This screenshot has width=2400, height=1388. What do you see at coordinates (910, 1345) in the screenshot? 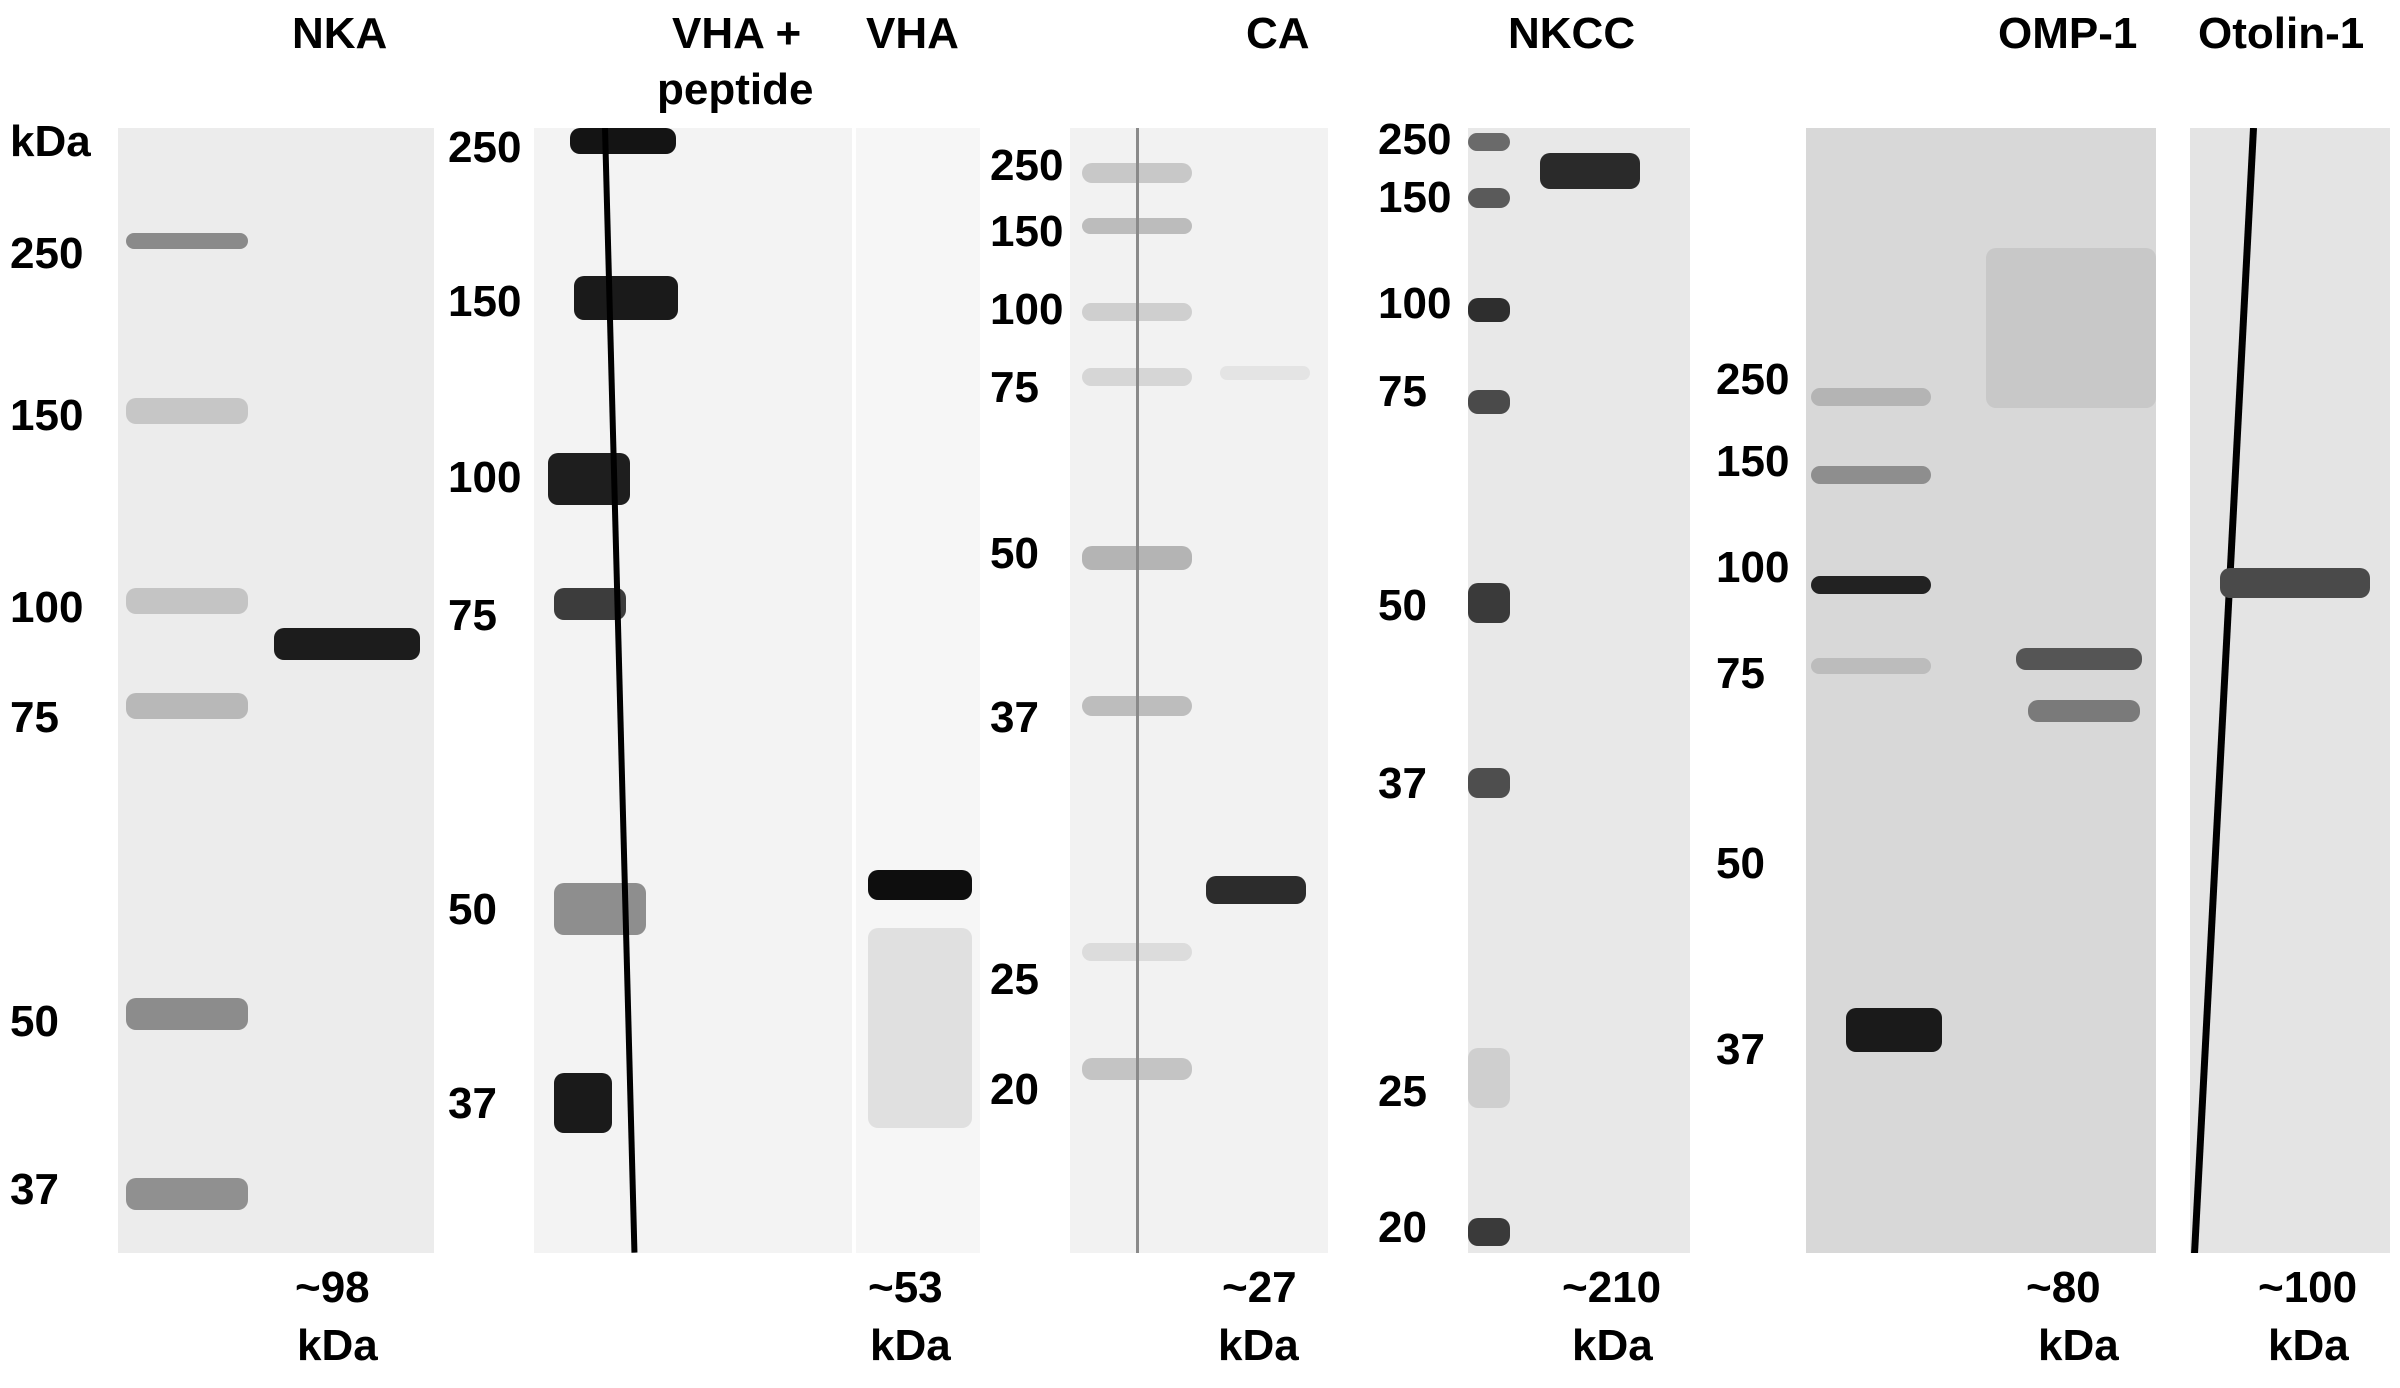
I see `vha-size-line2: kDa` at bounding box center [910, 1345].